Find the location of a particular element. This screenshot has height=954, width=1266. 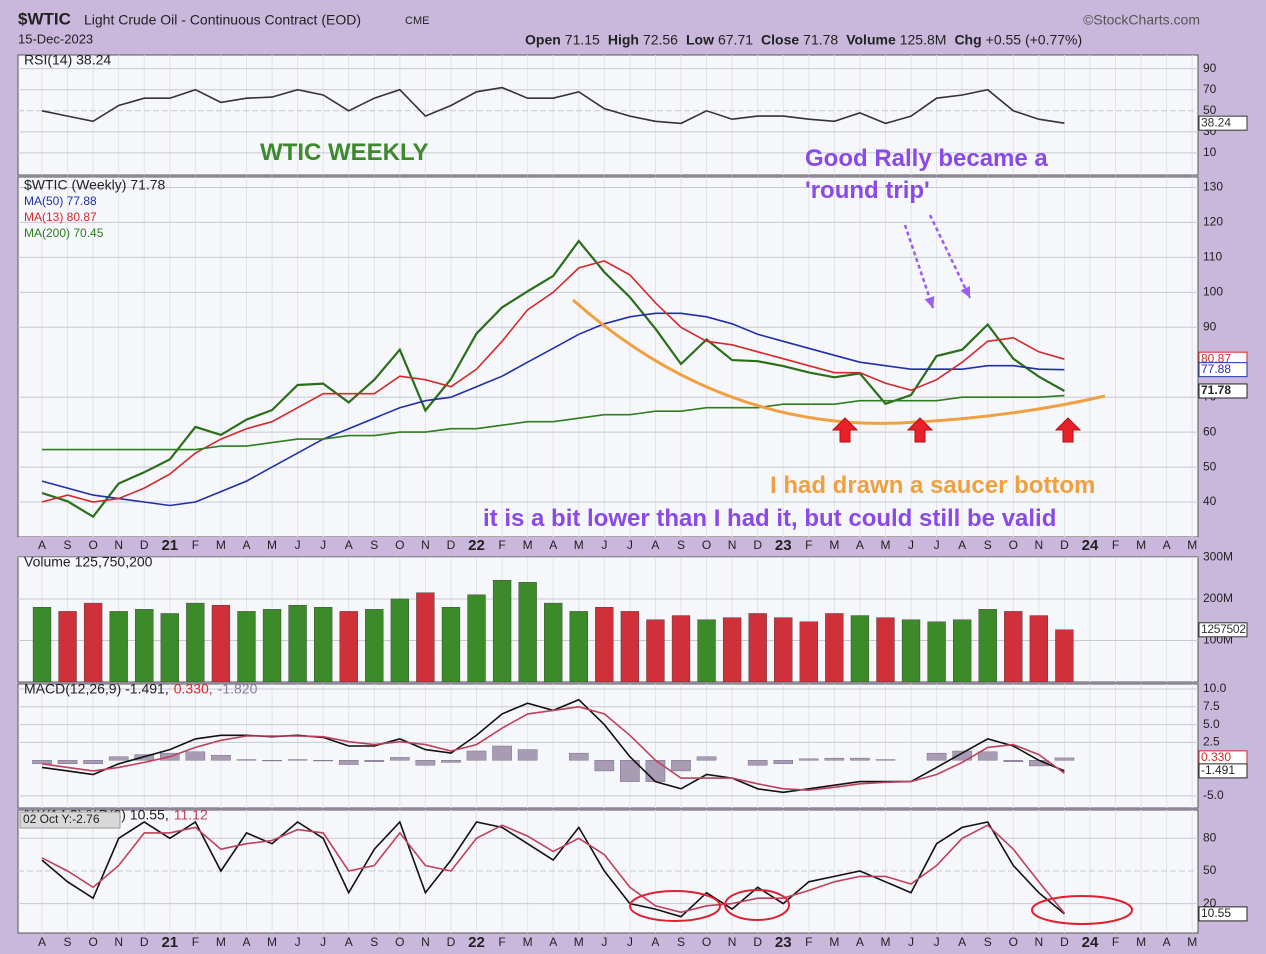

x-tick-label: 24 is located at coordinates (1090, 545).